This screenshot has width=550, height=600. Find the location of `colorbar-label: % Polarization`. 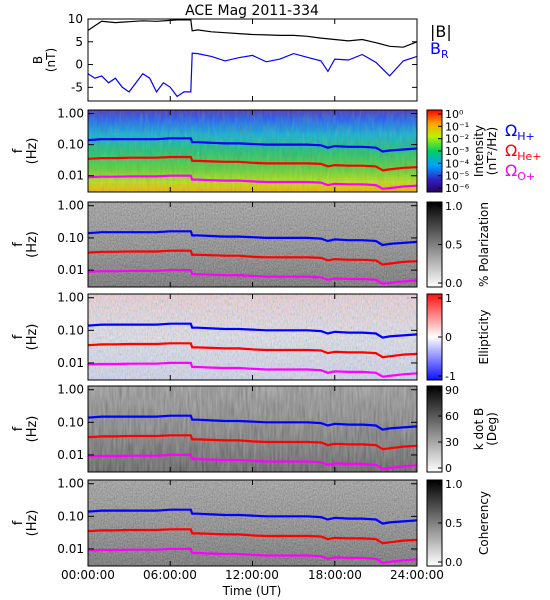

colorbar-label: % Polarization is located at coordinates (484, 244).